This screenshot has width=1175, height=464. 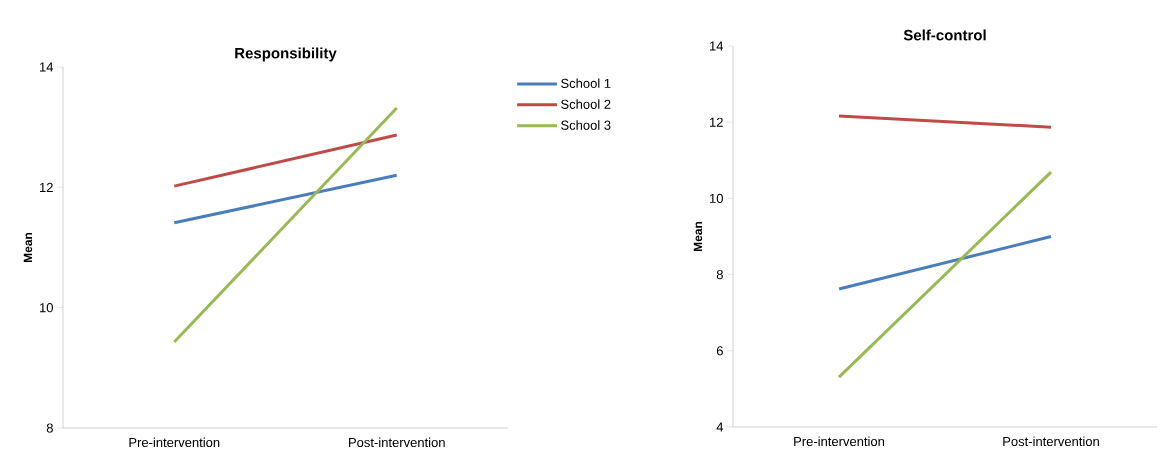 I want to click on chart-title: Self-control, so click(x=944, y=35).